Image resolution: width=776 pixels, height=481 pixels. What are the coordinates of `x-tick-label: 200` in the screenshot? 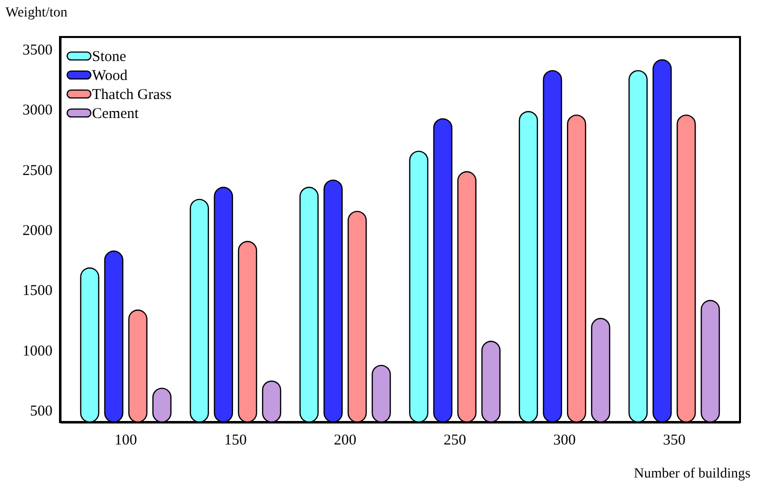 It's located at (345, 440).